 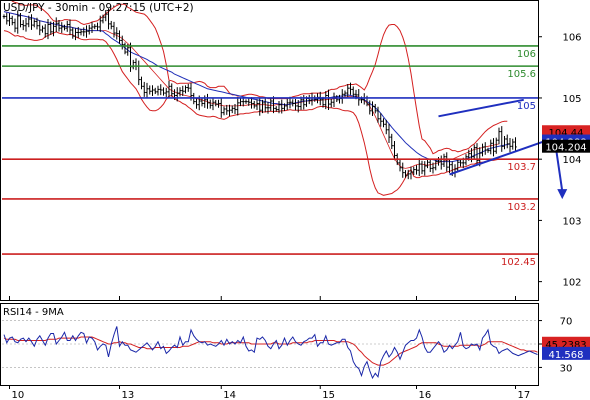 What do you see at coordinates (229, 395) in the screenshot?
I see `x-tick-label: 14` at bounding box center [229, 395].